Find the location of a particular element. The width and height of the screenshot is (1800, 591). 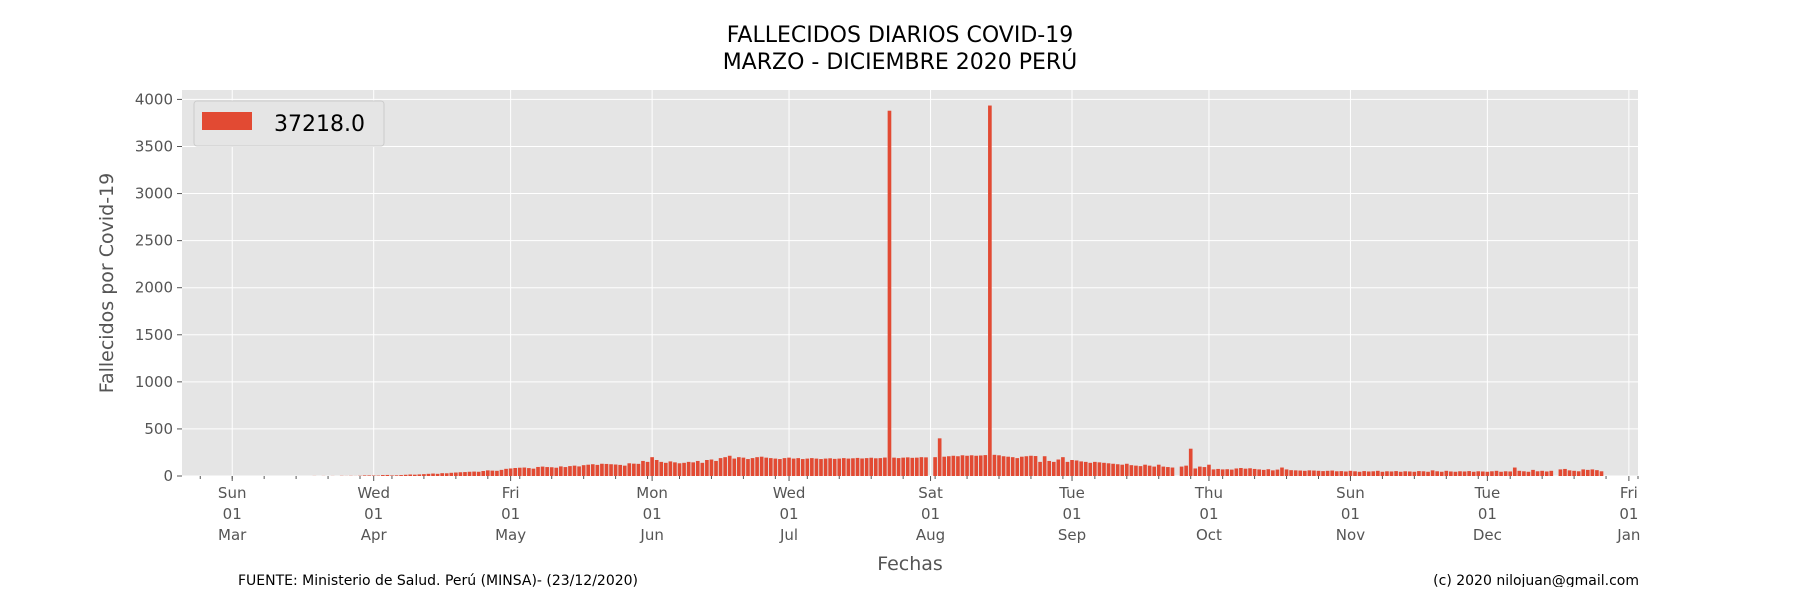

x-tick-label: Jan is located at coordinates (1628, 535).